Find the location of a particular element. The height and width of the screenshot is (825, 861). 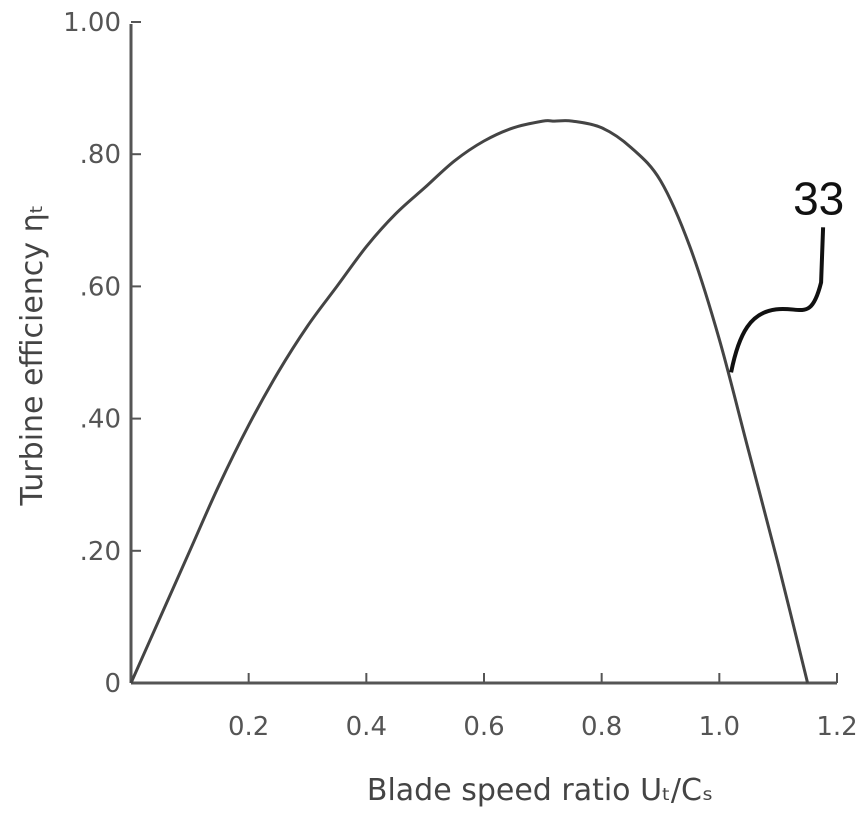

x-tick-label: 1.2 is located at coordinates (836, 727).